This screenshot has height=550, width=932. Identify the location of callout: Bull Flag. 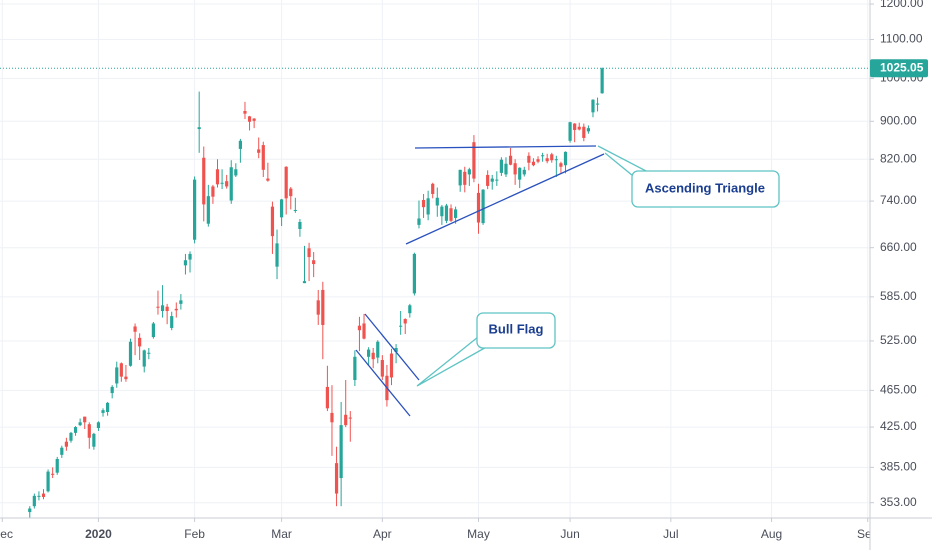
(486, 349).